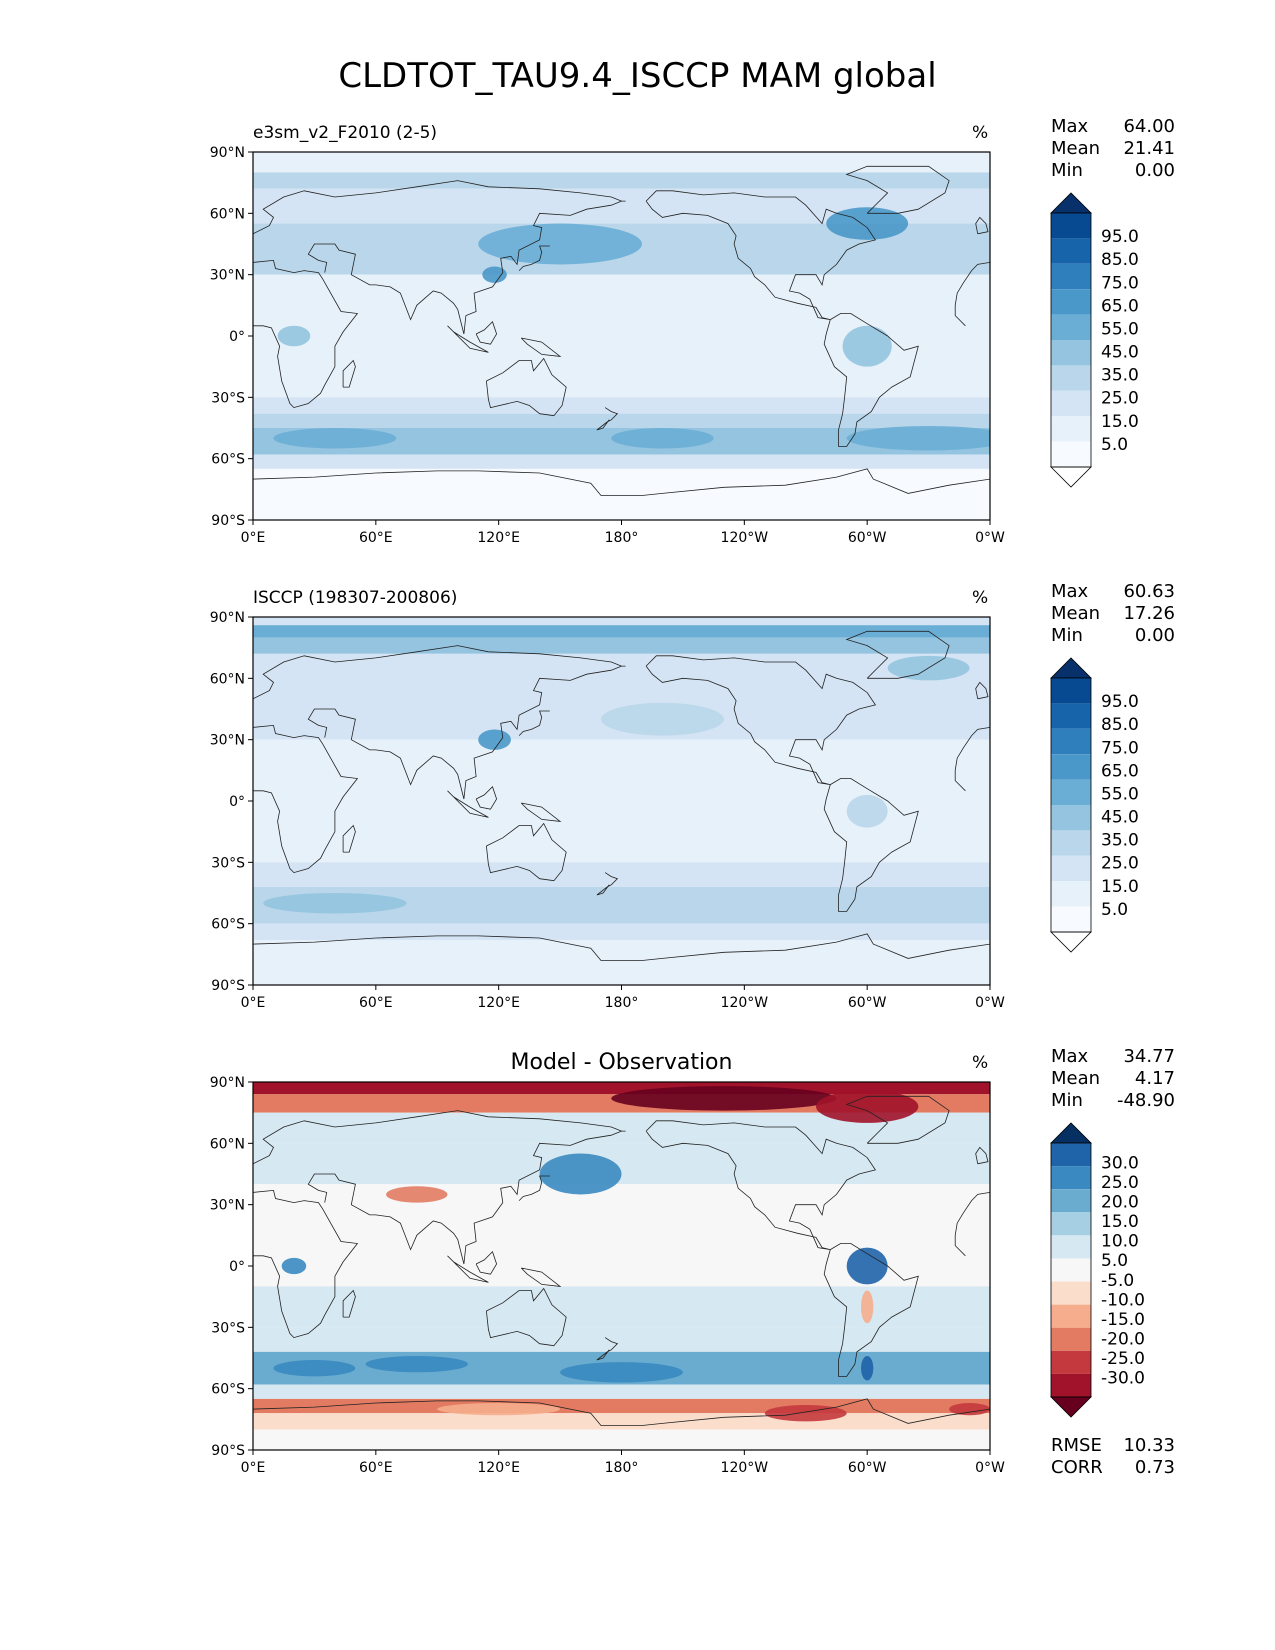 This screenshot has width=1275, height=1650. Describe the element at coordinates (1076, 1445) in the screenshot. I see `rmse-label: RMSE` at that location.